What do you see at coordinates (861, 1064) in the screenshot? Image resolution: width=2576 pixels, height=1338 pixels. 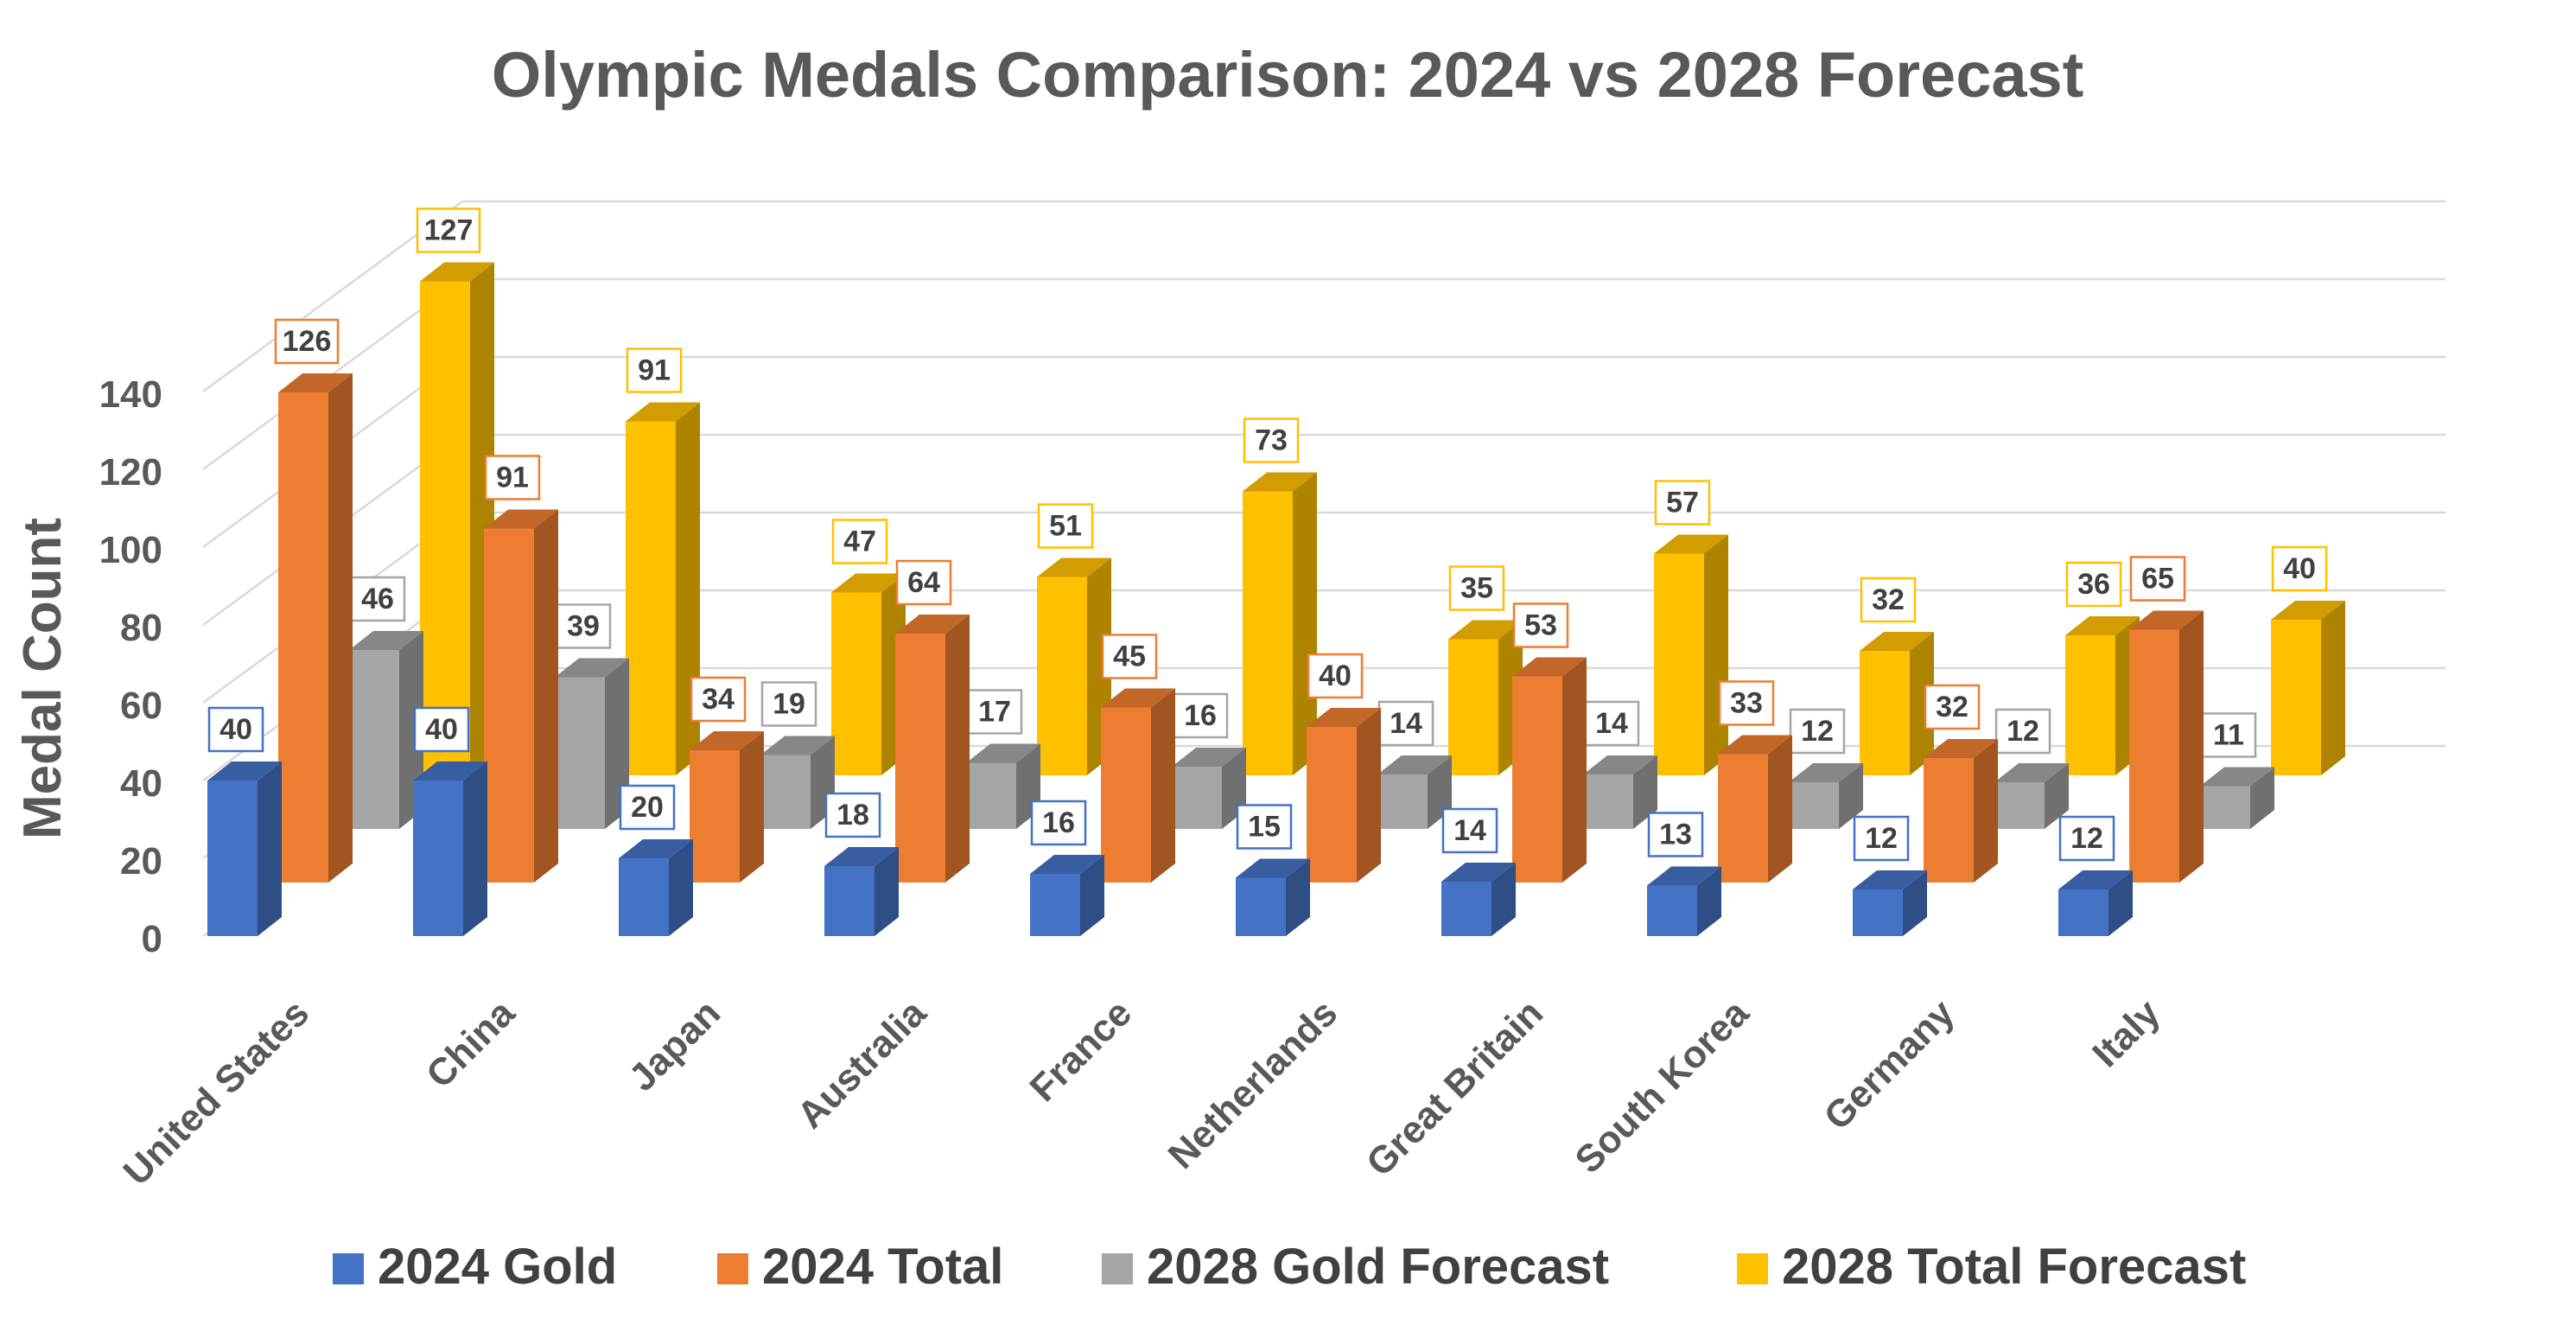 I see `x-tick-label: Australia` at bounding box center [861, 1064].